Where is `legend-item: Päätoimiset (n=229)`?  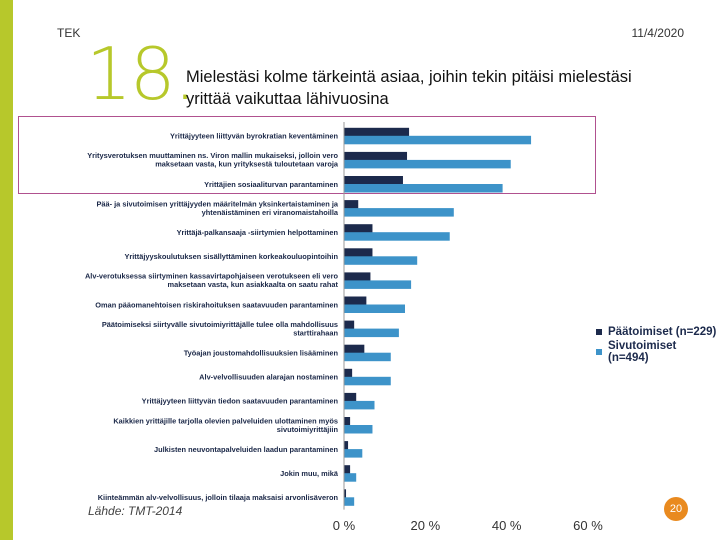
legend-item: Päätoimiset (n=229) is located at coordinates (658, 332).